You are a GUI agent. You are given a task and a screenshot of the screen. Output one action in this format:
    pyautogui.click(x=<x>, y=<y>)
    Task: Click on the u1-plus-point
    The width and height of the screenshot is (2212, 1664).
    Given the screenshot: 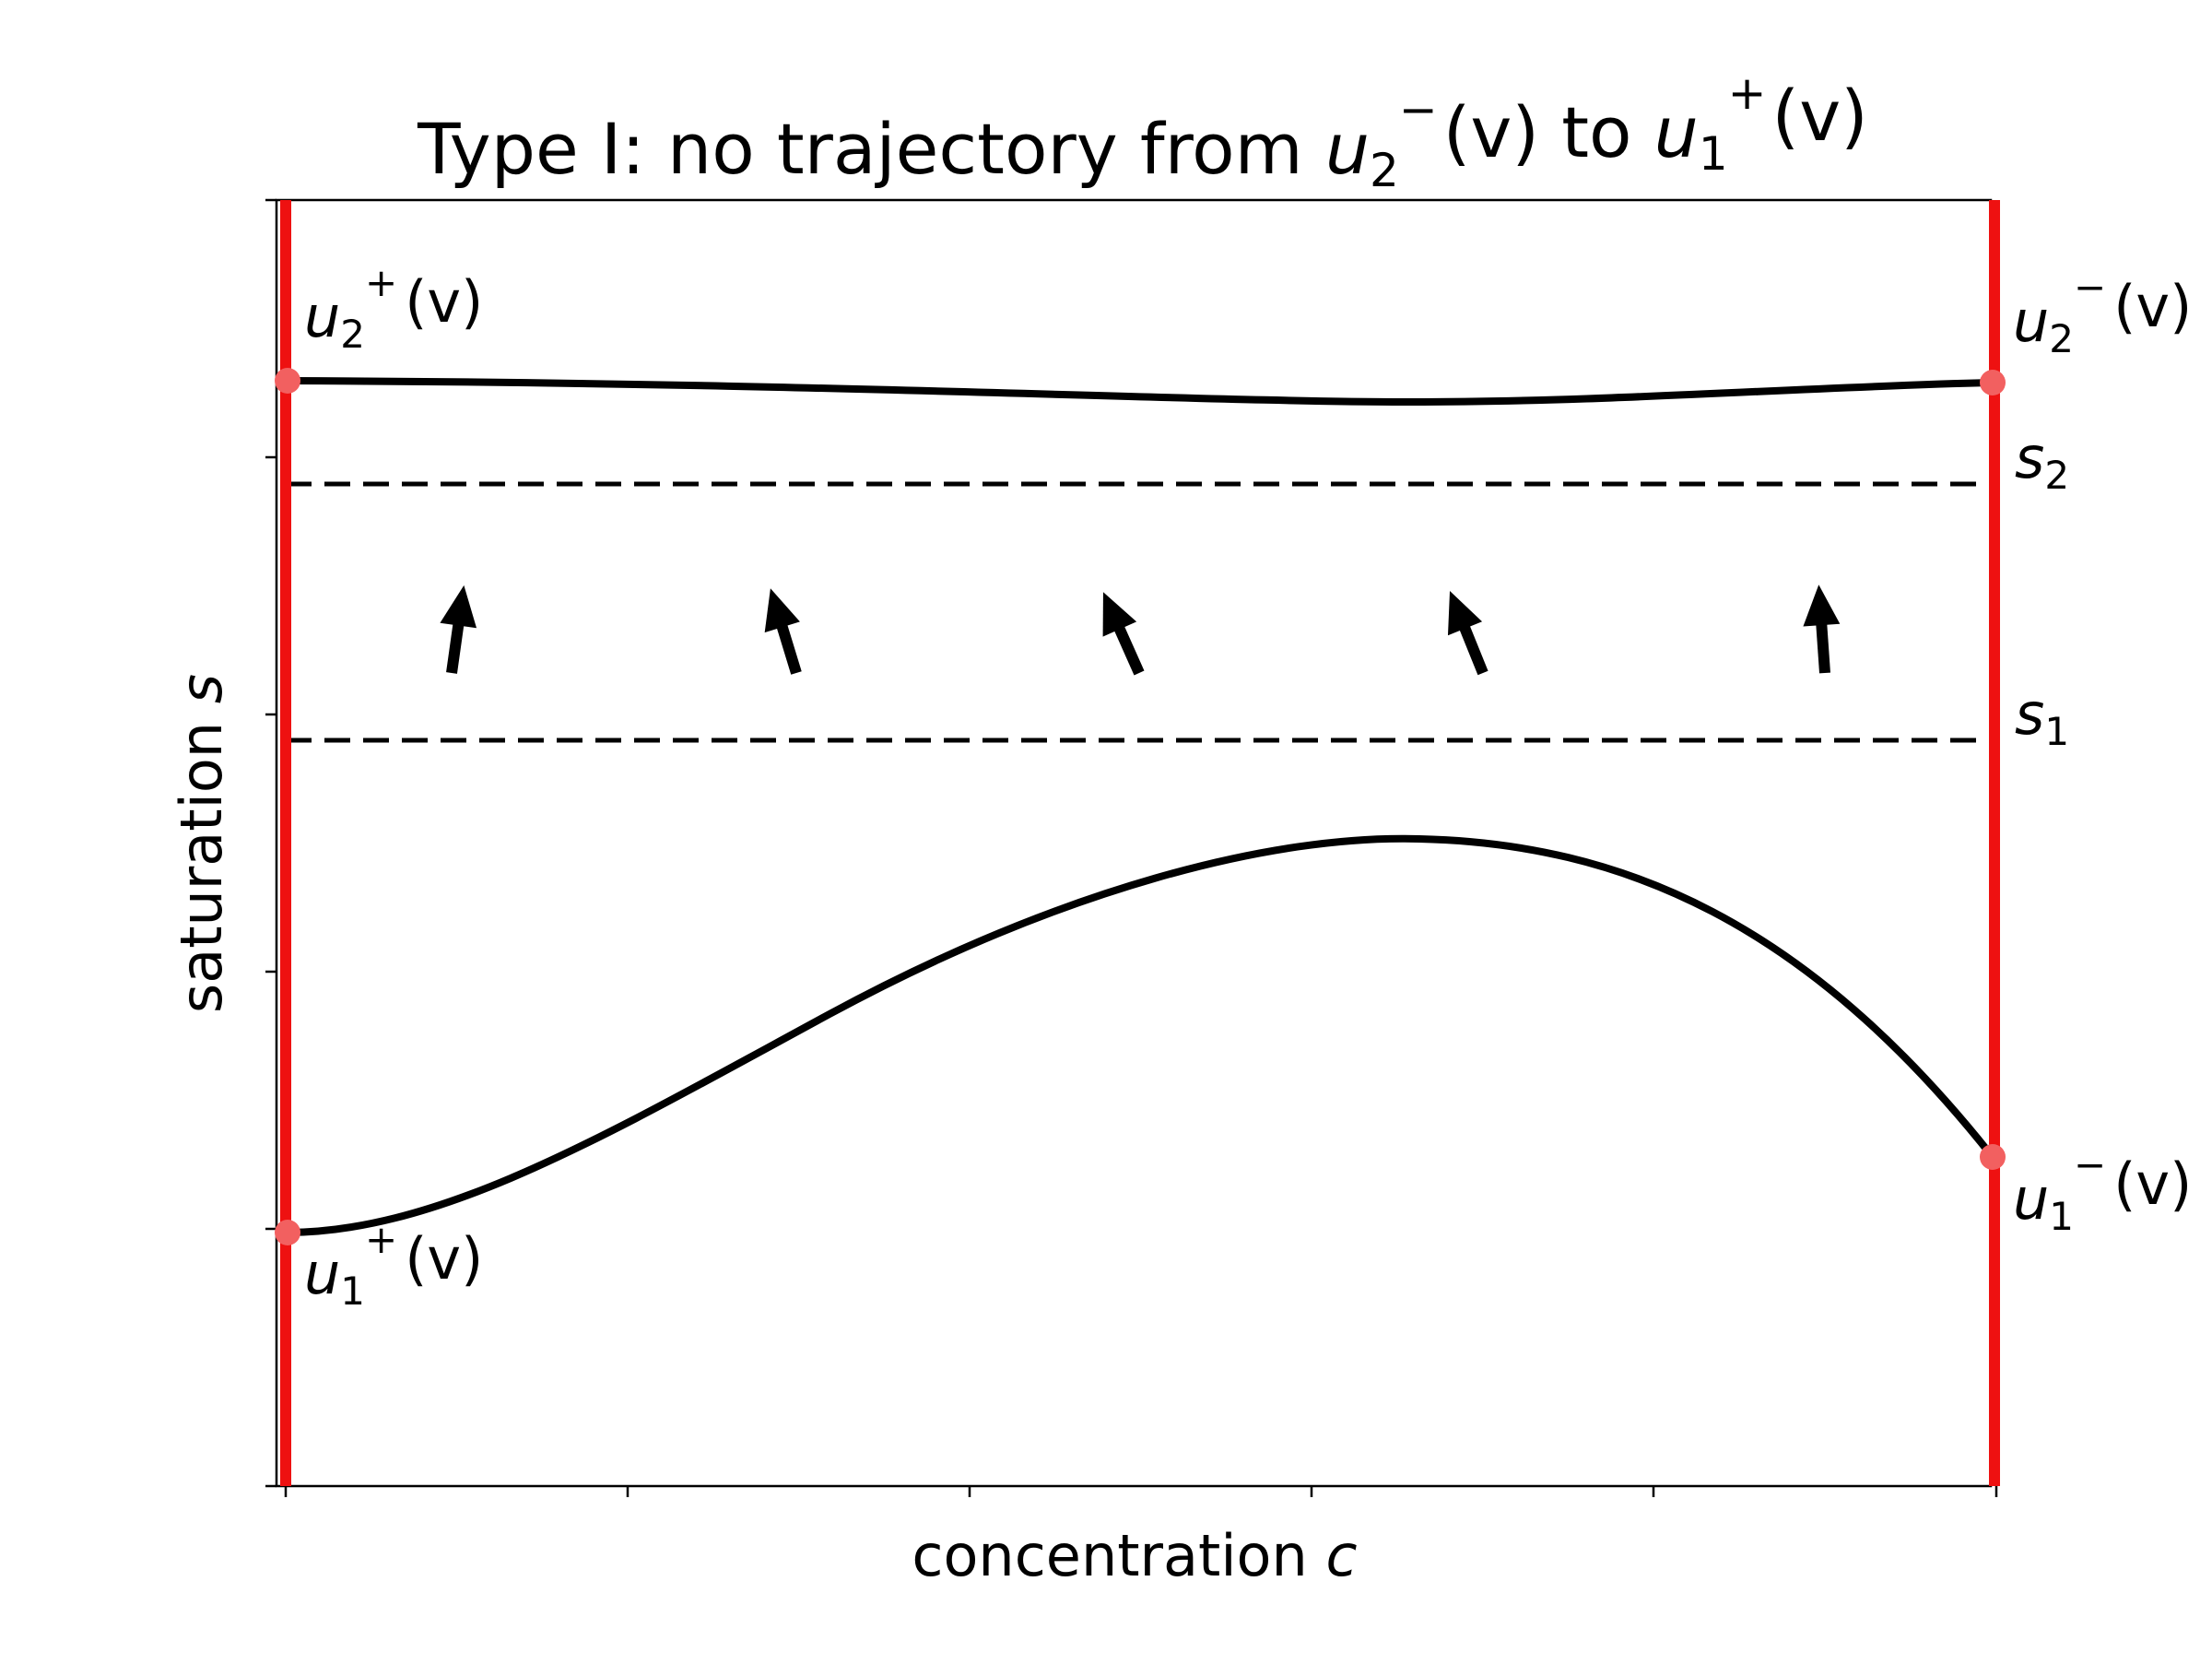 What is the action you would take?
    pyautogui.click(x=287, y=1232)
    